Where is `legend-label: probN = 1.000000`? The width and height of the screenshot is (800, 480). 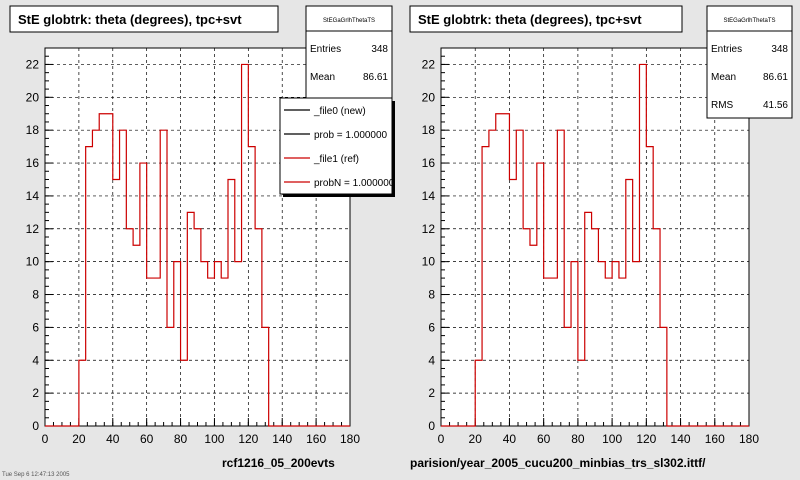
legend-label: probN = 1.000000 is located at coordinates (354, 183).